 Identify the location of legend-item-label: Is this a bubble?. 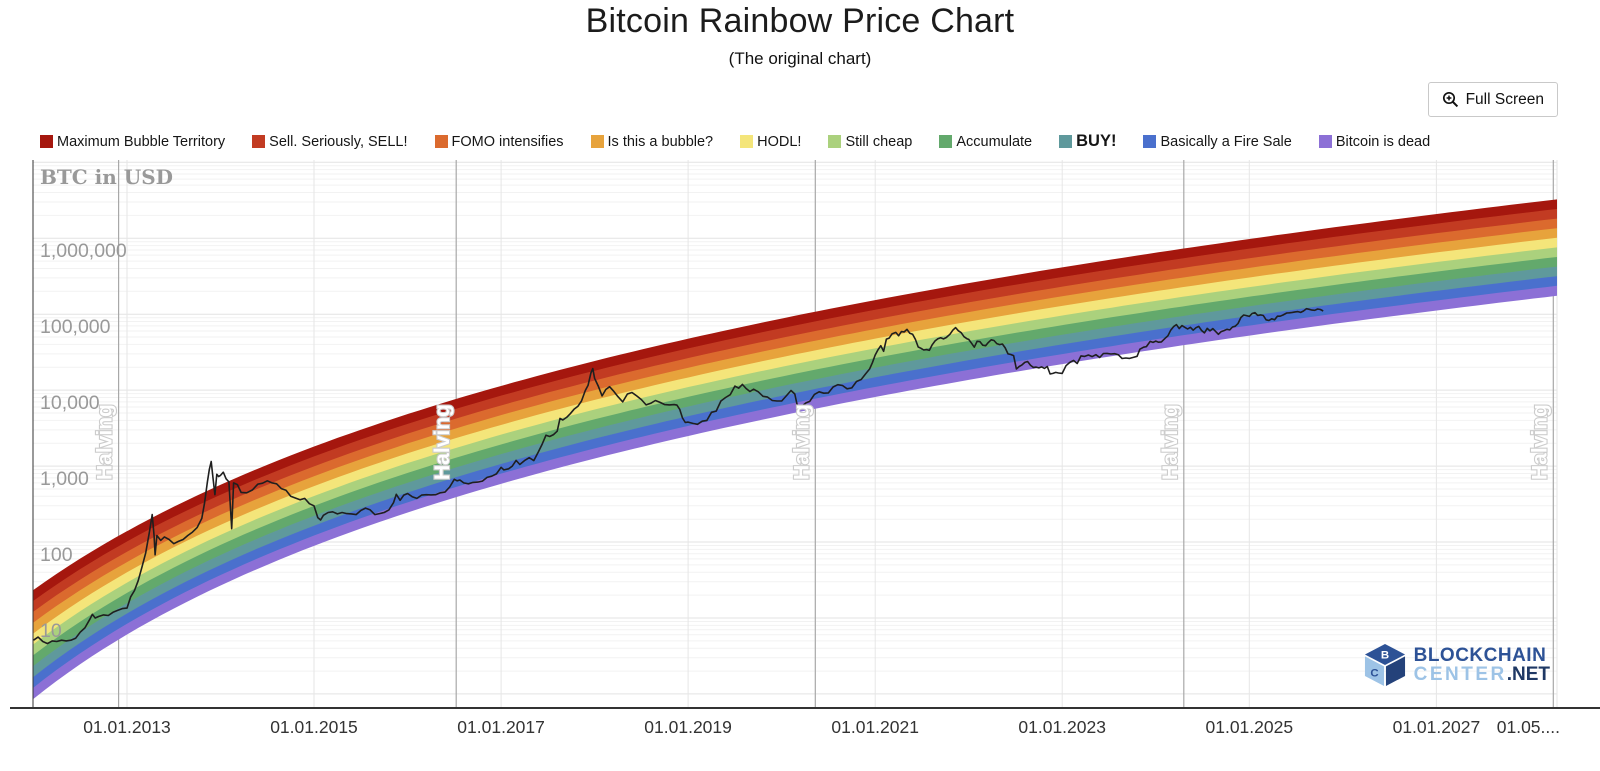
(660, 141).